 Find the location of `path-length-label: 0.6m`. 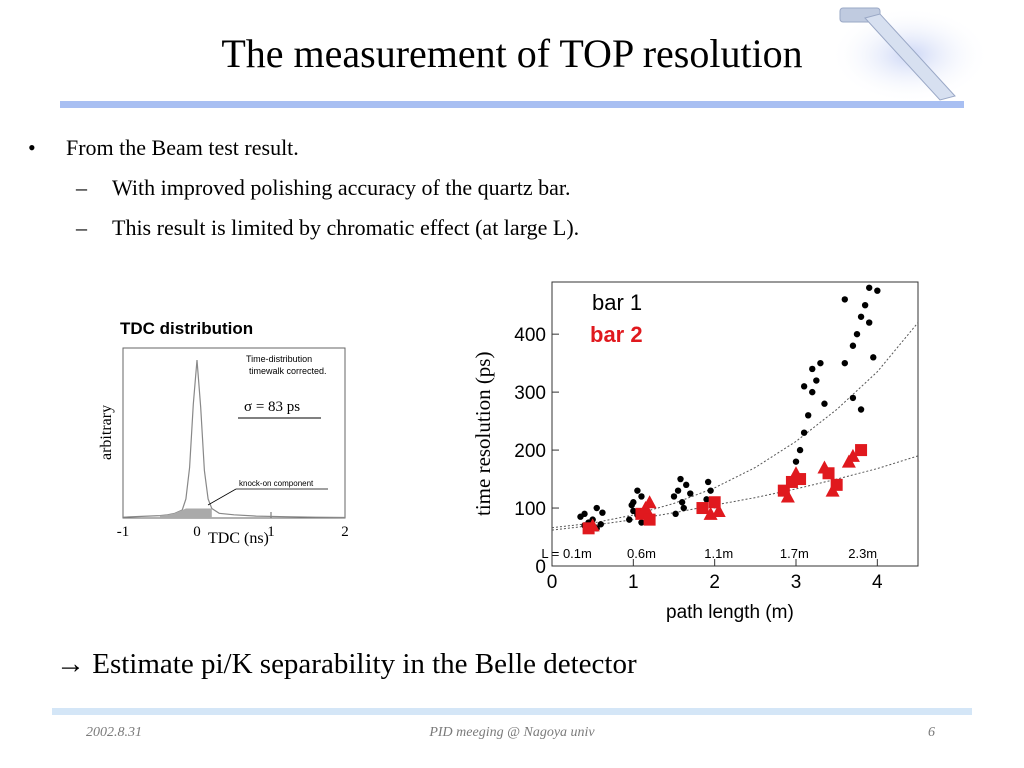

path-length-label: 0.6m is located at coordinates (641, 553).